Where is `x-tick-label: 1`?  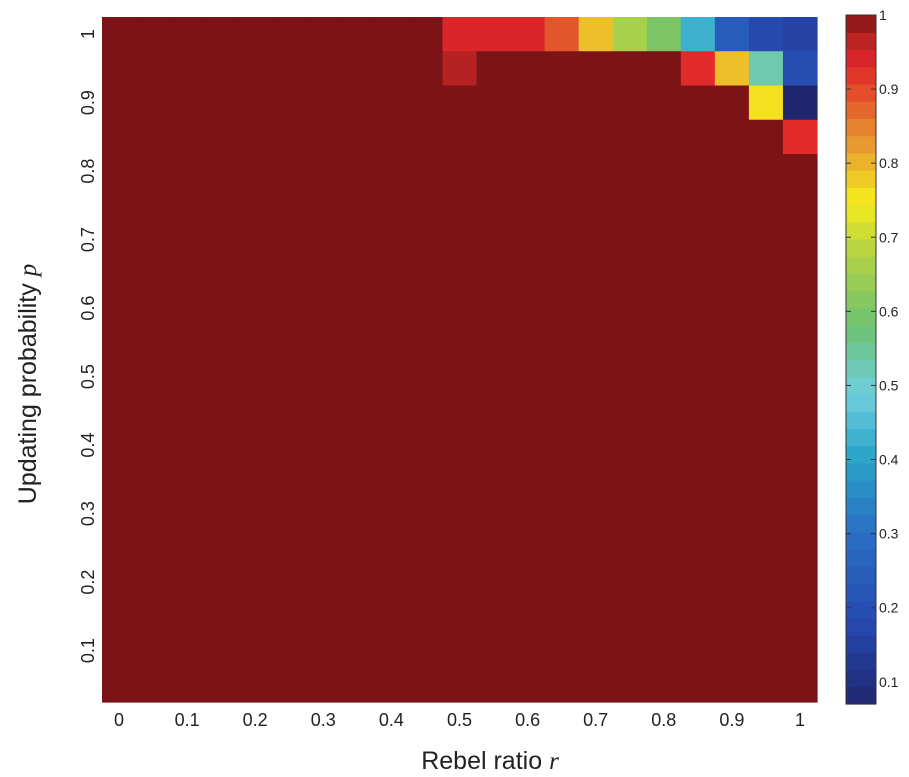 x-tick-label: 1 is located at coordinates (800, 720).